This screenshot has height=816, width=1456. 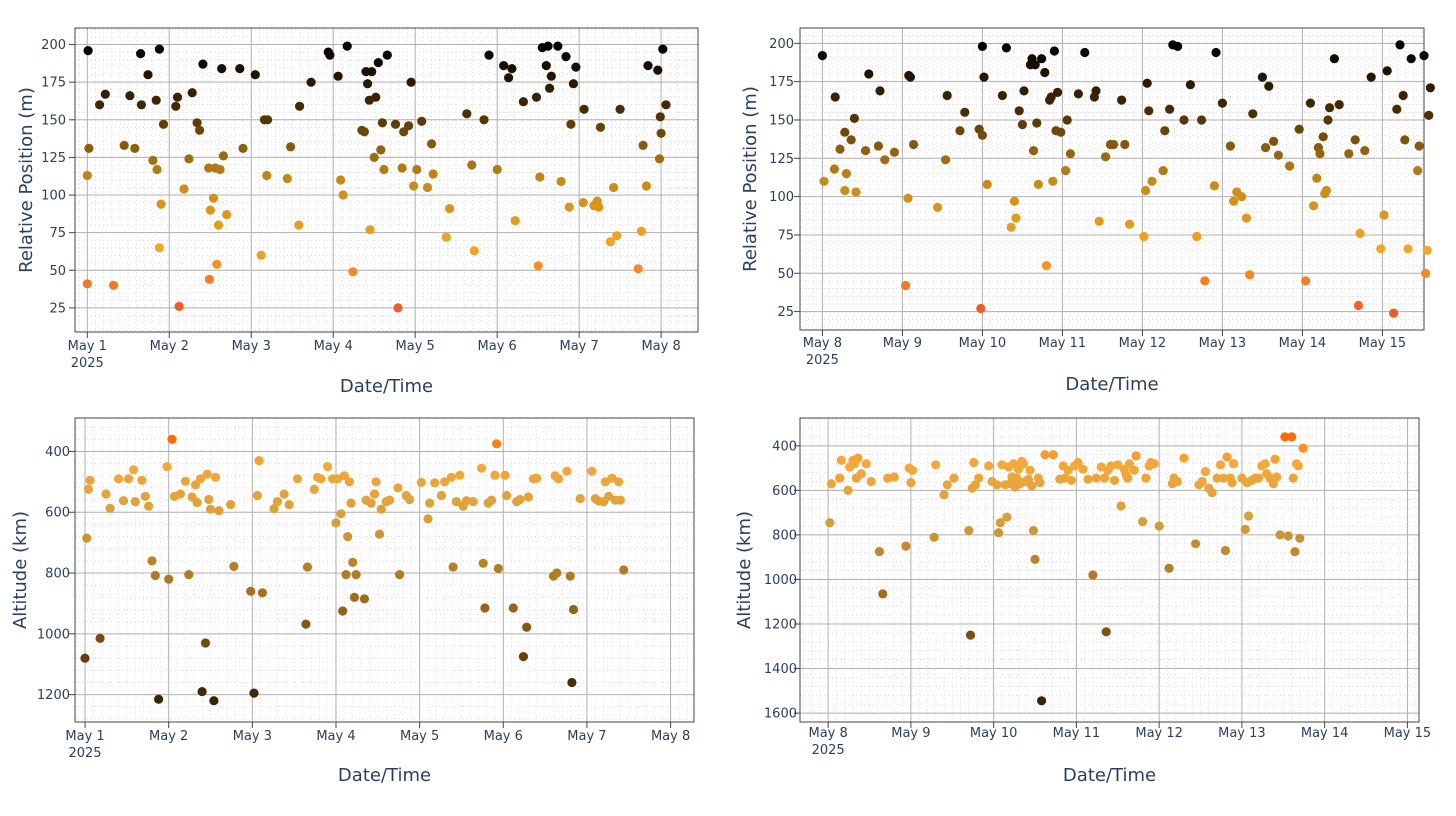 What do you see at coordinates (780, 714) in the screenshot?
I see `y-tick-label: 1600` at bounding box center [780, 714].